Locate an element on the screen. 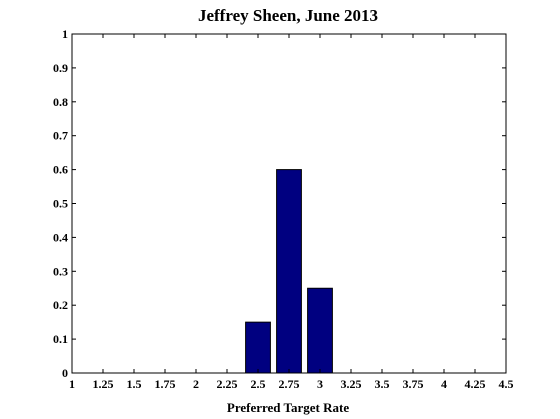 The height and width of the screenshot is (419, 560). y-tick-label-6: 0.6 is located at coordinates (60, 170).